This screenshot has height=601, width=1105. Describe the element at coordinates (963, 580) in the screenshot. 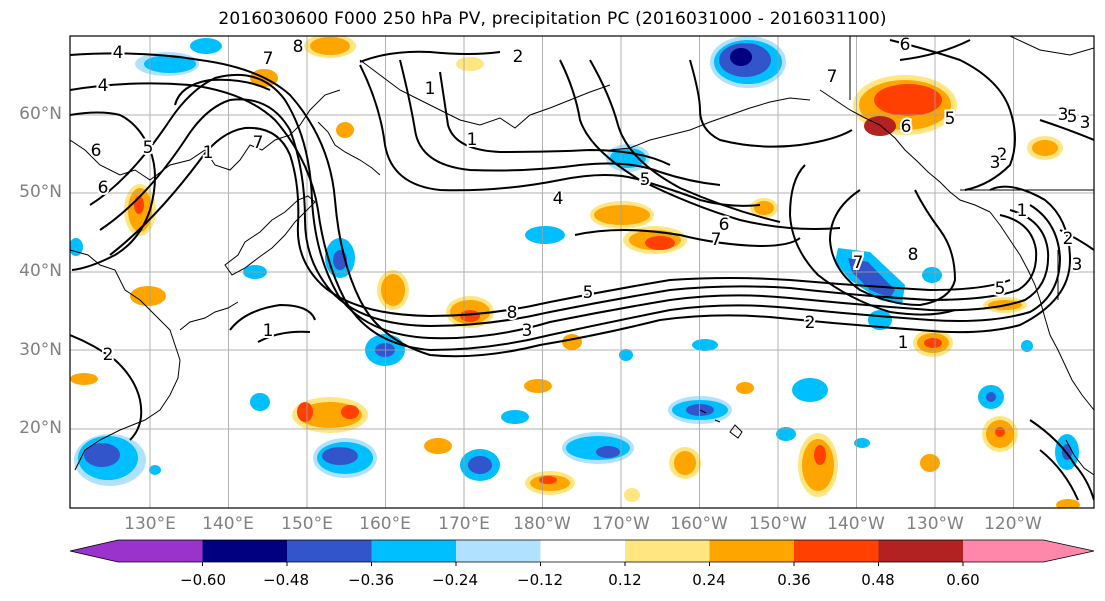

I see `colorbar-tick-label: 0.60` at that location.